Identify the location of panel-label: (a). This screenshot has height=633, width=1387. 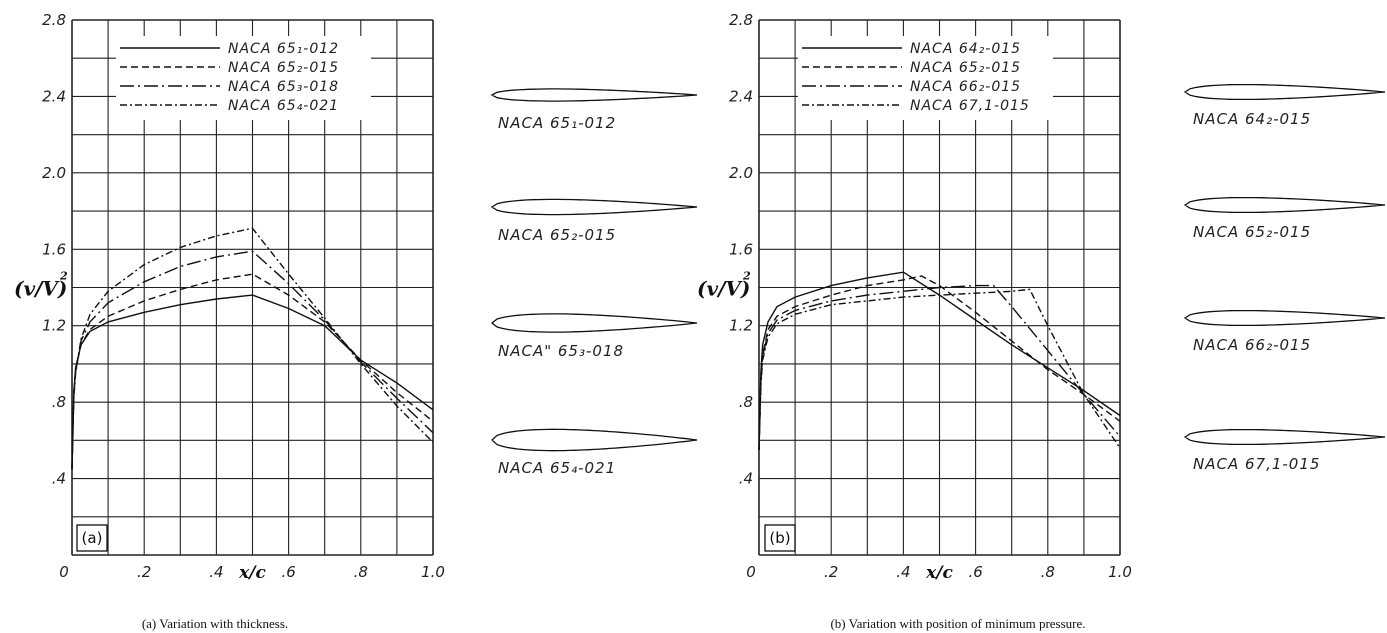
(92, 538).